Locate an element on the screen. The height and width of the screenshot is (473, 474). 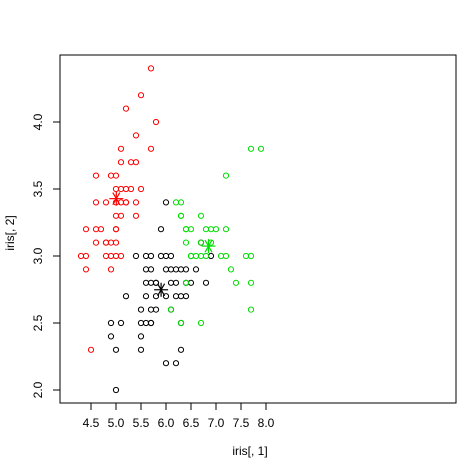
x-tick-label: 6.0 is located at coordinates (166, 423).